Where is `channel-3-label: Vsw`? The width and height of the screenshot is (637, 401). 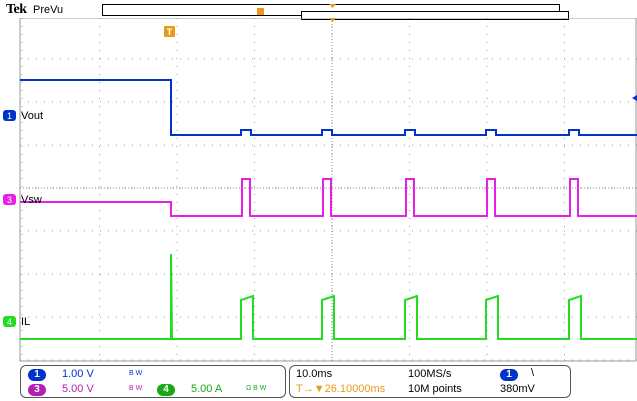
channel-3-label: Vsw is located at coordinates (31, 200).